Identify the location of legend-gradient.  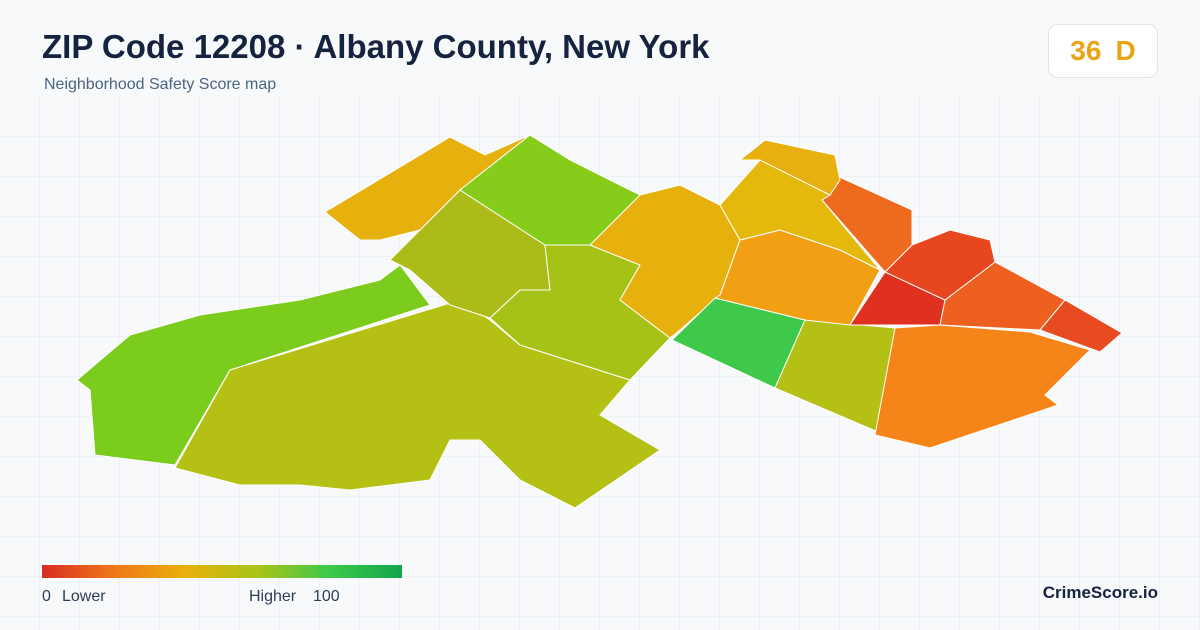
(222, 571).